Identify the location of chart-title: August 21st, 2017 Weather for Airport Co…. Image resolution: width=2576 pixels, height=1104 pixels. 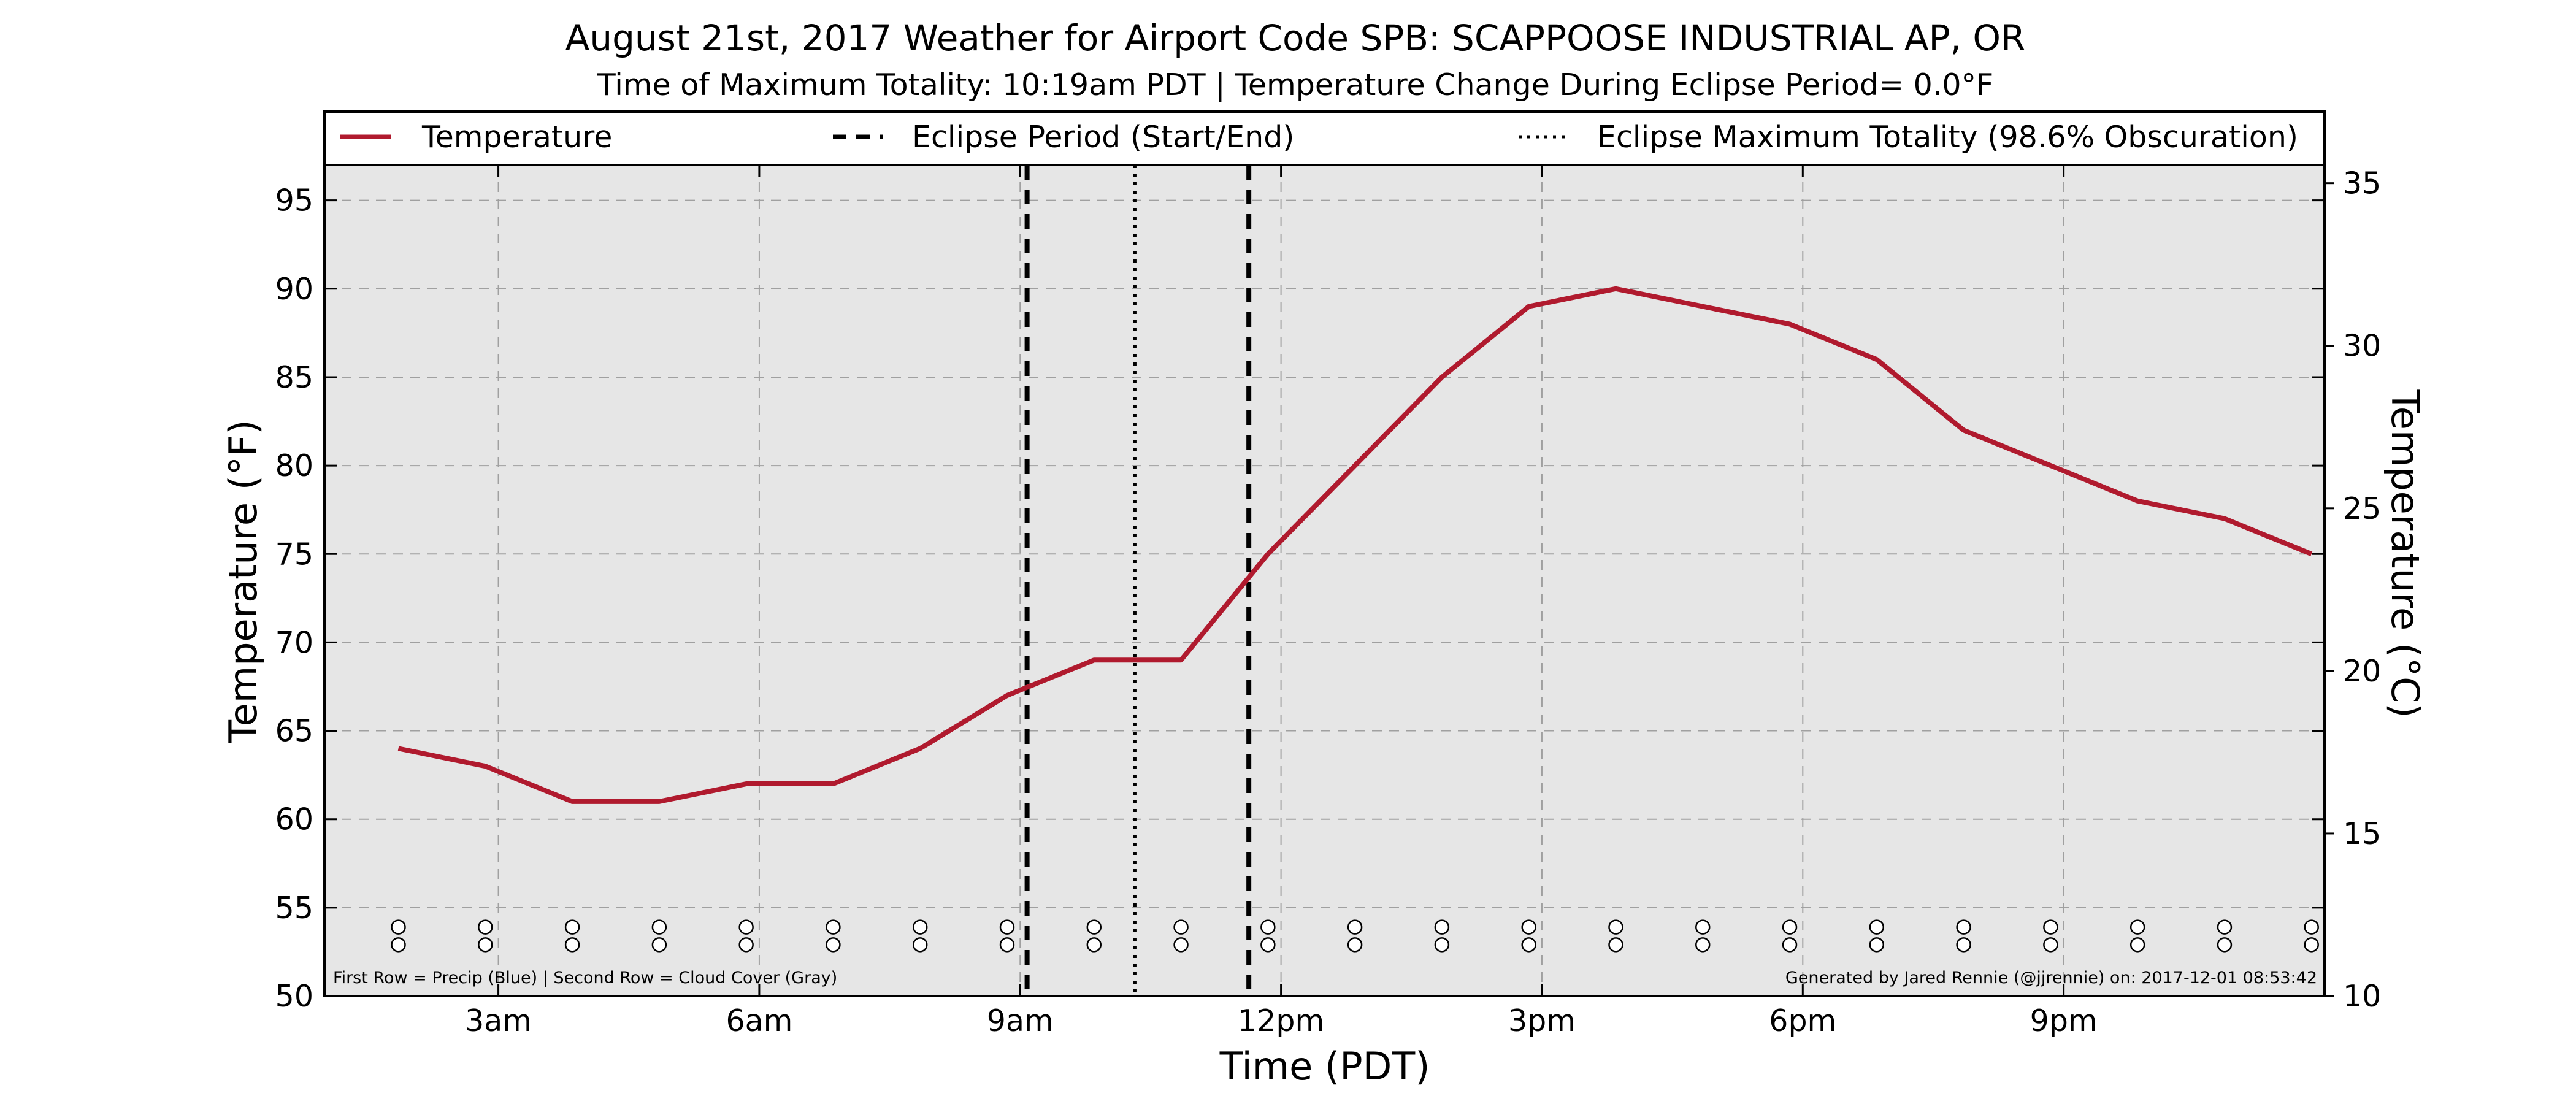
(1295, 38).